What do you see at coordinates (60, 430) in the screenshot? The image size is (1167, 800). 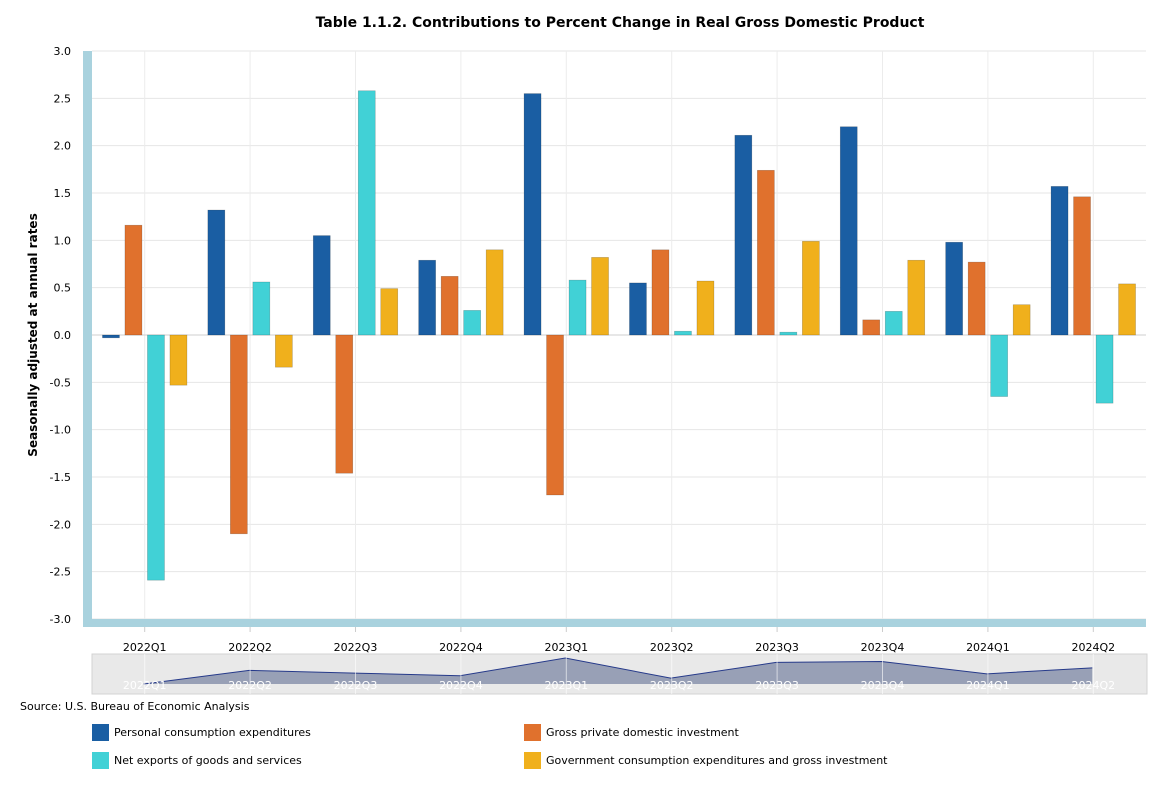 I see `y-tick-label: -1.0` at bounding box center [60, 430].